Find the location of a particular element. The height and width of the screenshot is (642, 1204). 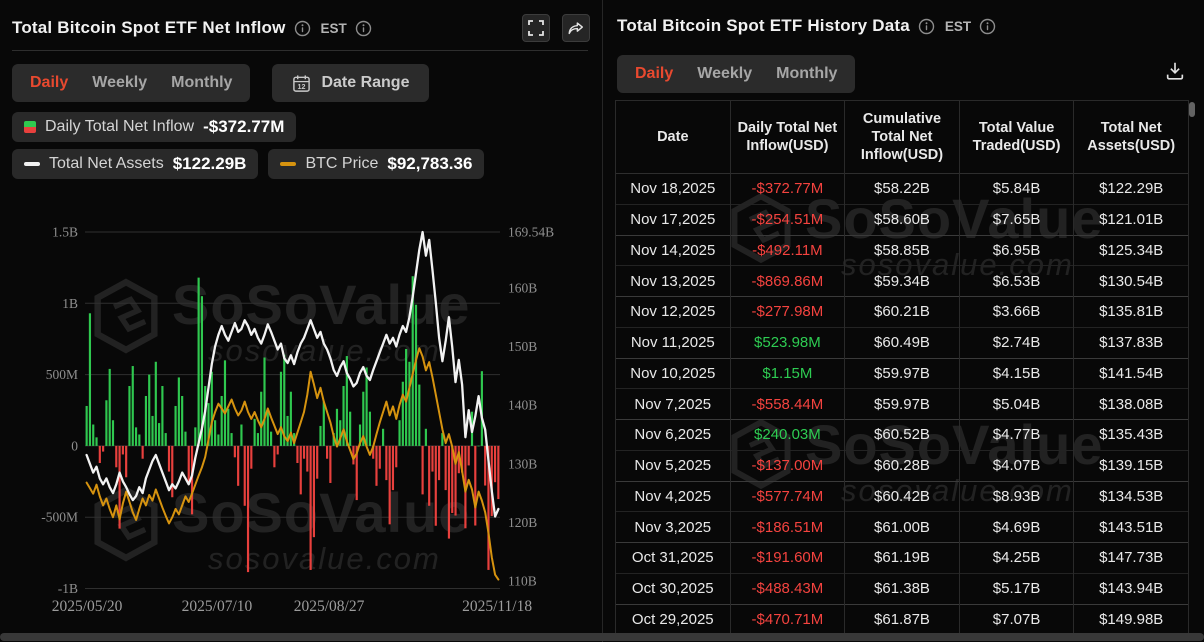

legend-daily-net-inflow: Daily Total Net Inflow -$372.77M is located at coordinates (154, 127).